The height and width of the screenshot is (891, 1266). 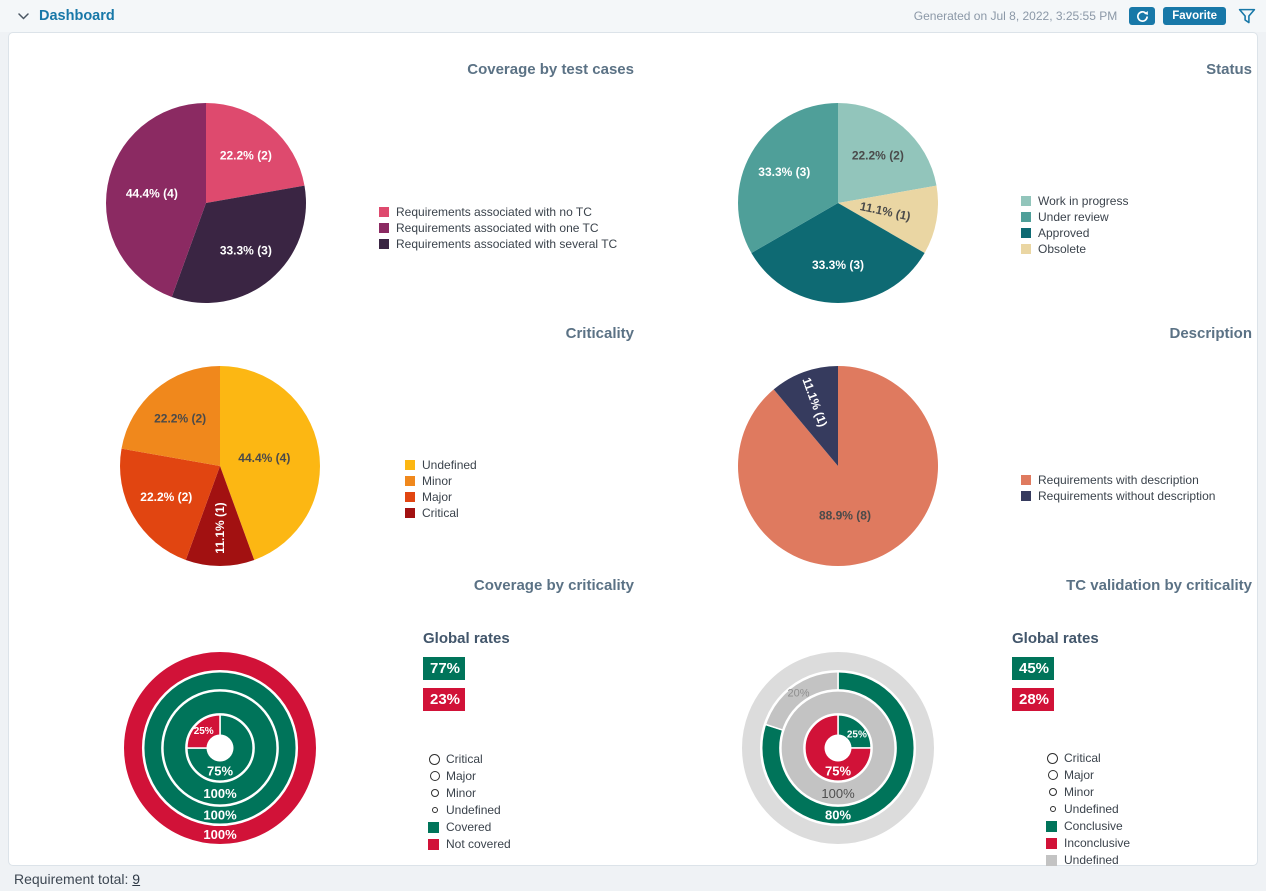 I want to click on legend-label: Requirements associated with no TC, so click(x=494, y=212).